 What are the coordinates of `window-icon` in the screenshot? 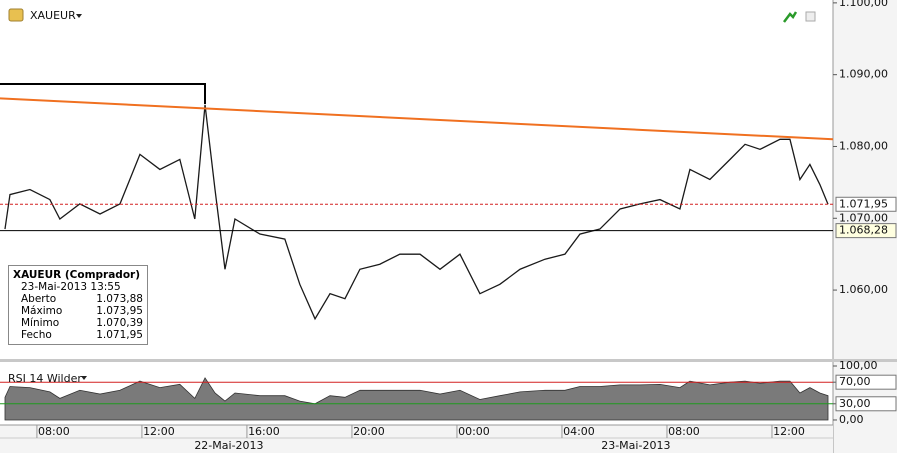 It's located at (810, 16).